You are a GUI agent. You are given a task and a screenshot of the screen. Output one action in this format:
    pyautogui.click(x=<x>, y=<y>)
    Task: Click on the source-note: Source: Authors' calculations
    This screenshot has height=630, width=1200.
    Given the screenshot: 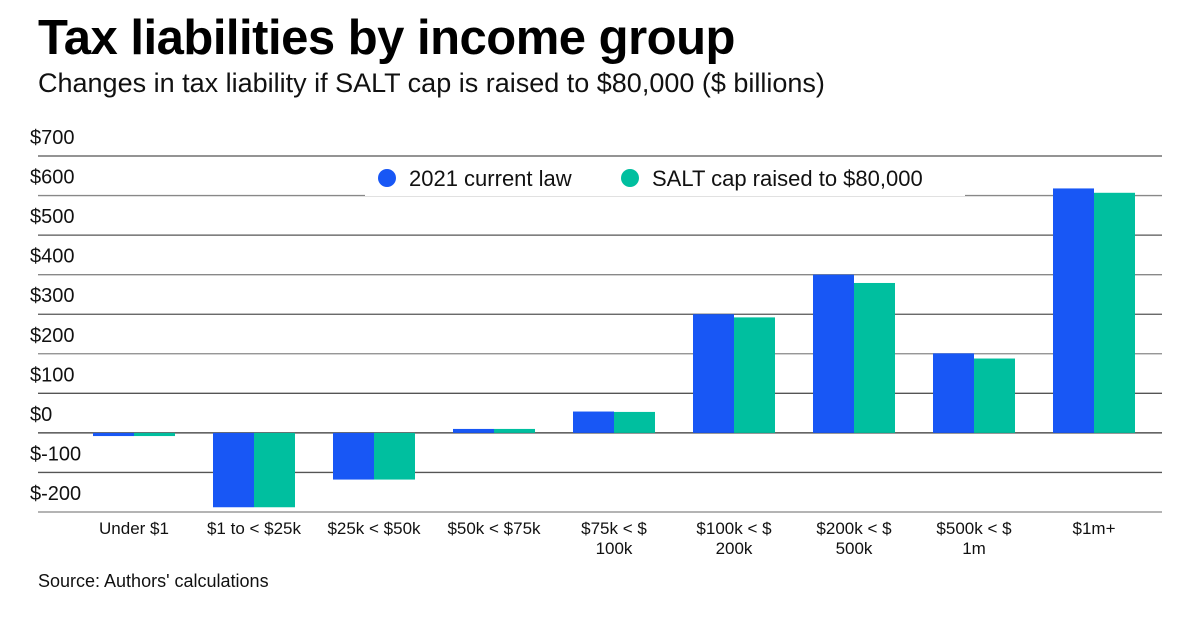 What is the action you would take?
    pyautogui.click(x=153, y=581)
    